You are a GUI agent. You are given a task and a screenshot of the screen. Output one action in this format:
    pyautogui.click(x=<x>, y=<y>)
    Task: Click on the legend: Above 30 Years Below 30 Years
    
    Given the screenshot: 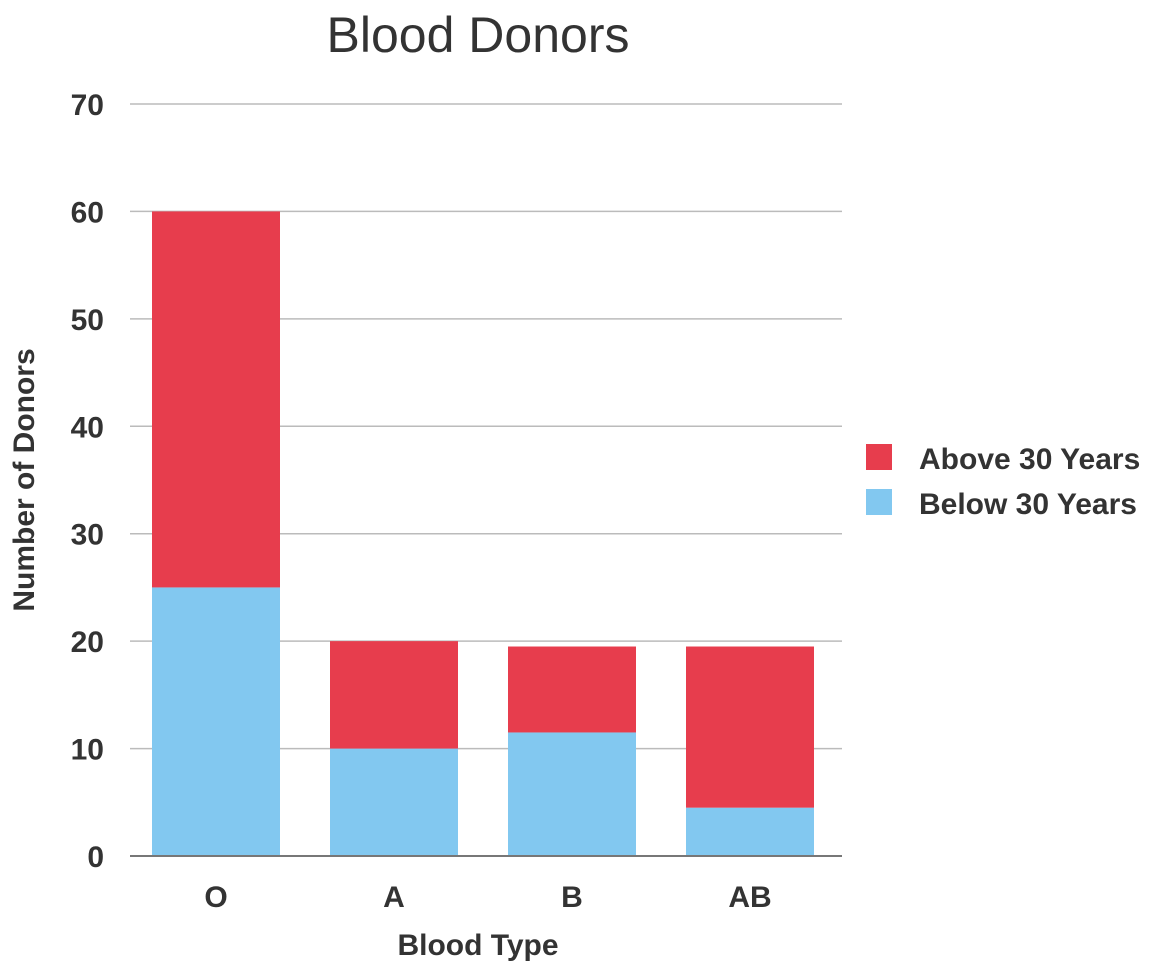 What is the action you would take?
    pyautogui.click(x=1003, y=482)
    